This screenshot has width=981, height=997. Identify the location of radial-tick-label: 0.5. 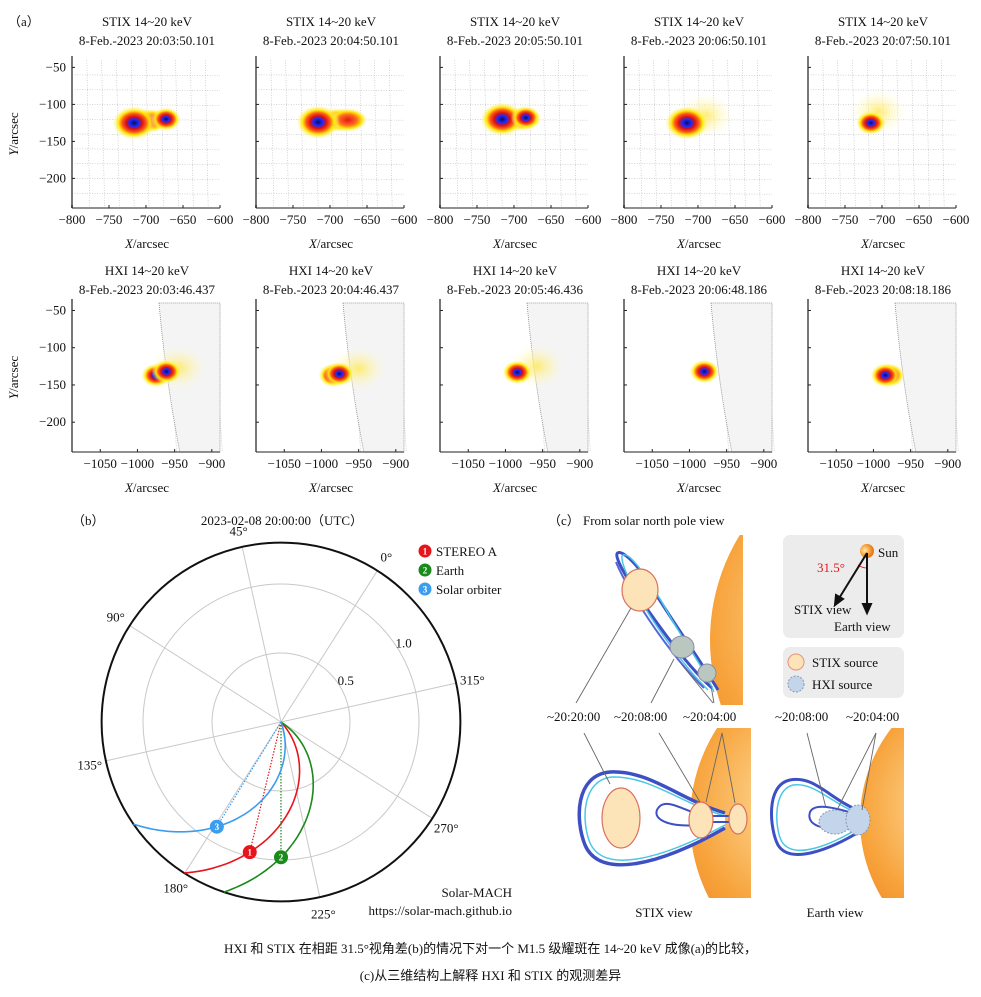
(346, 680).